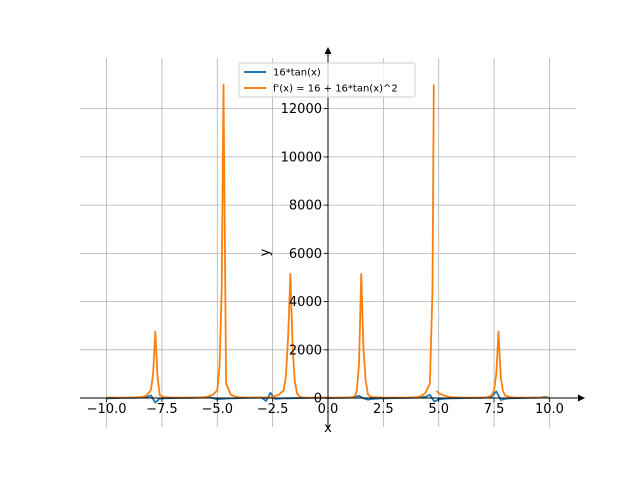 This screenshot has height=480, width=640. I want to click on y-tick-label: 4000, so click(305, 302).